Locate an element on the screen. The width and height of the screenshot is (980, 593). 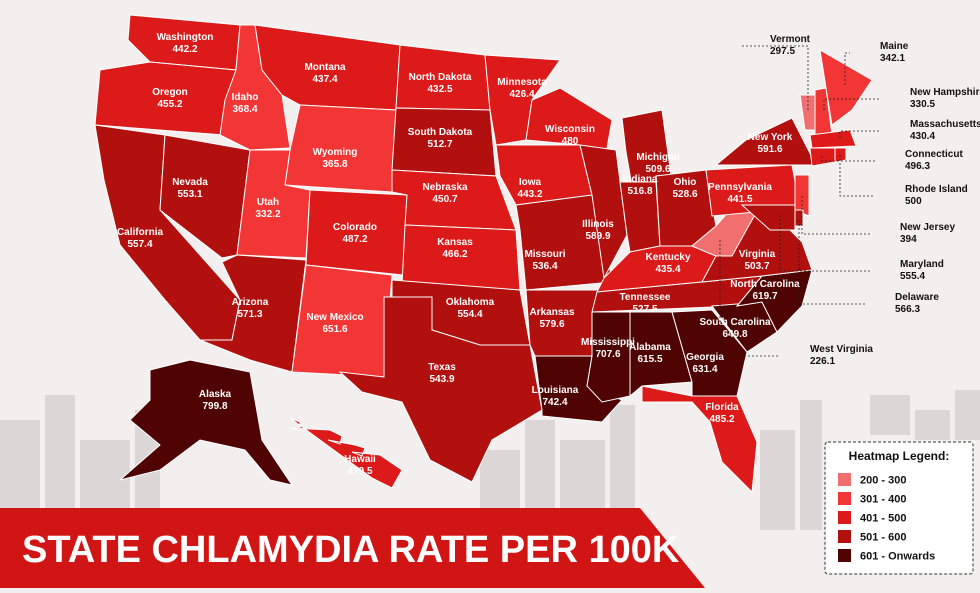
state-name: North Dakota is located at coordinates (440, 77).